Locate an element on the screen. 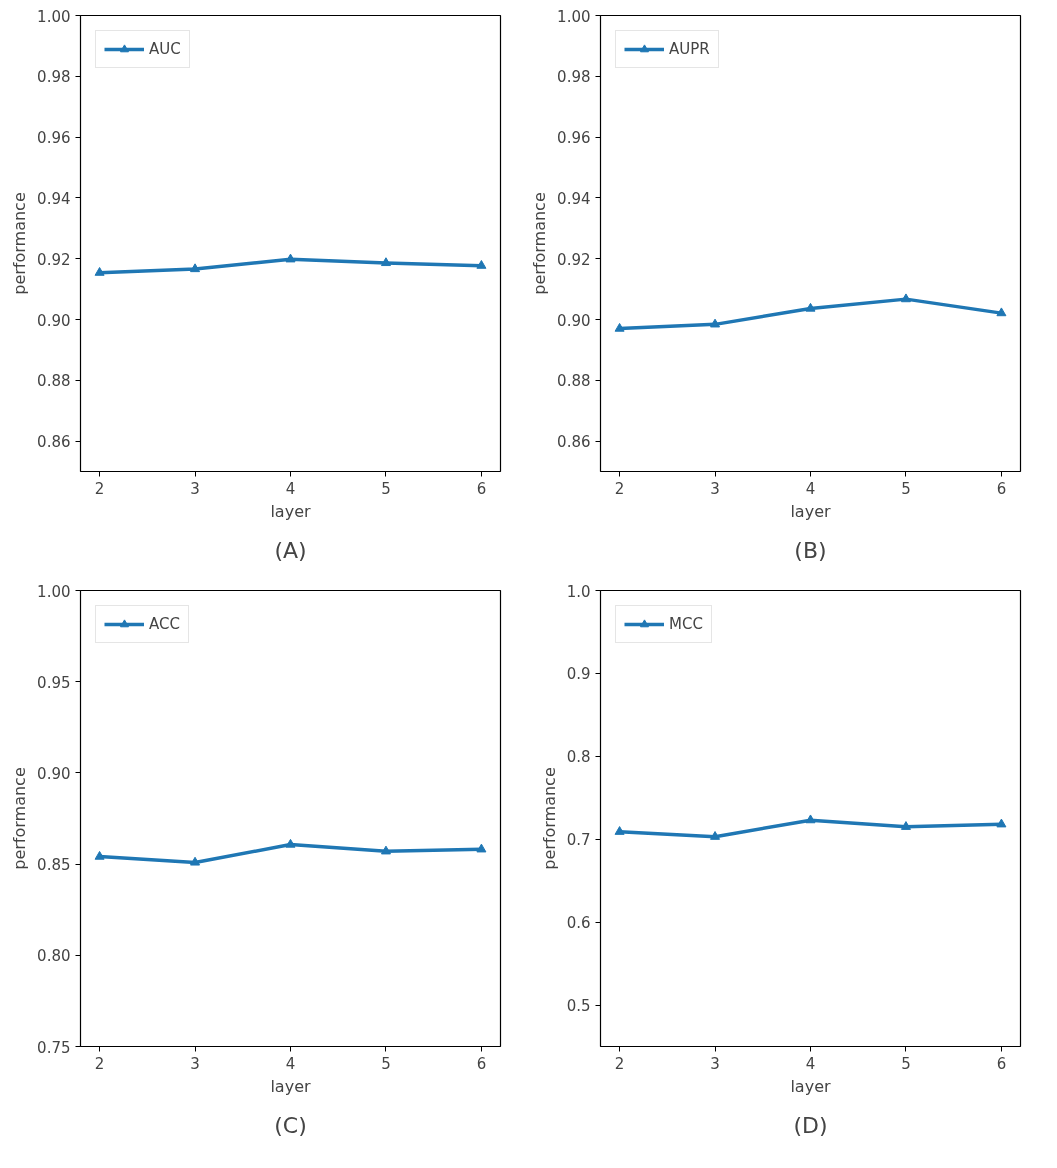 The image size is (1057, 1168). legend-label: MCC is located at coordinates (686, 624).